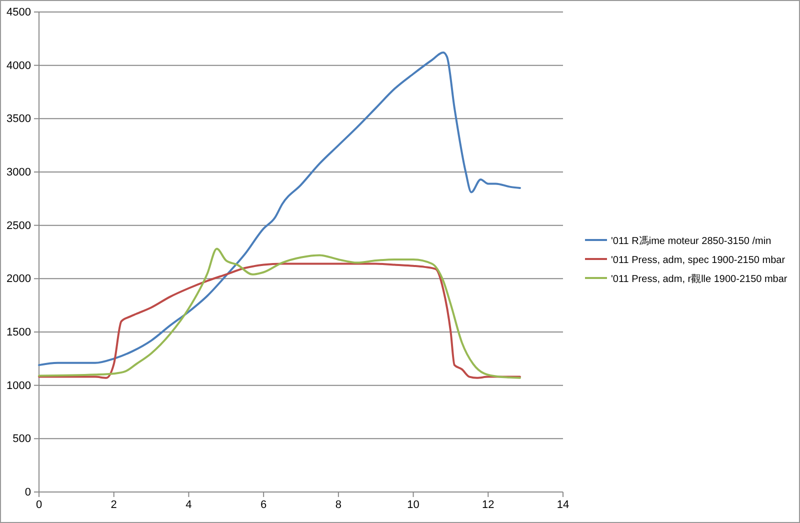 Image resolution: width=800 pixels, height=523 pixels. Describe the element at coordinates (488, 504) in the screenshot. I see `x-tick-label: 12` at that location.